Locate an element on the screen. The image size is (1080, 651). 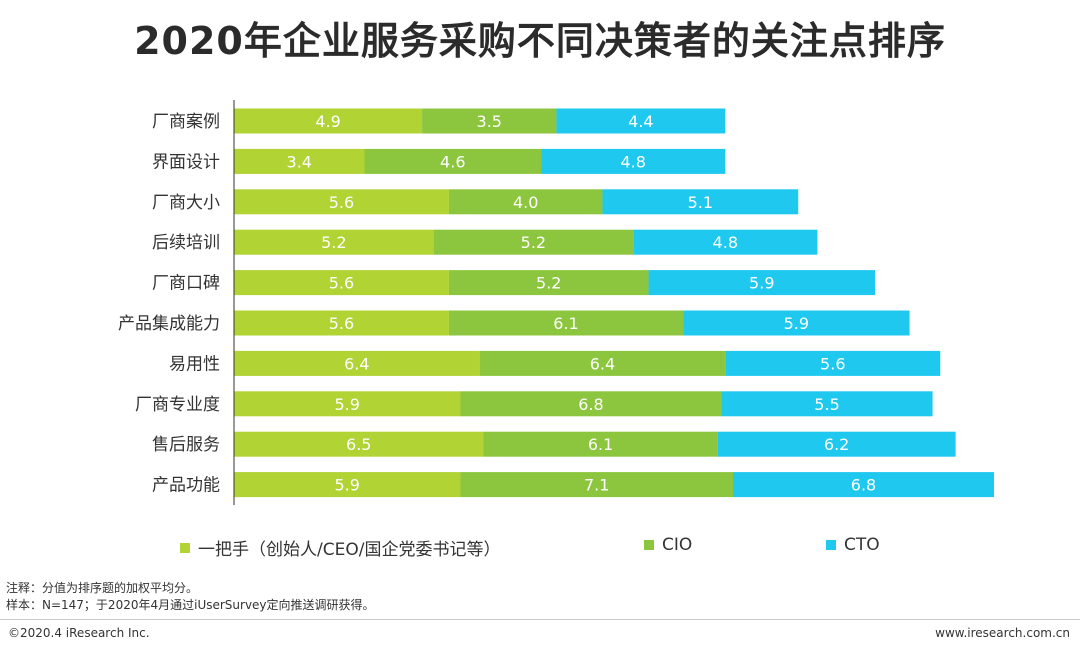
legend-swatch-founder is located at coordinates (185, 547).